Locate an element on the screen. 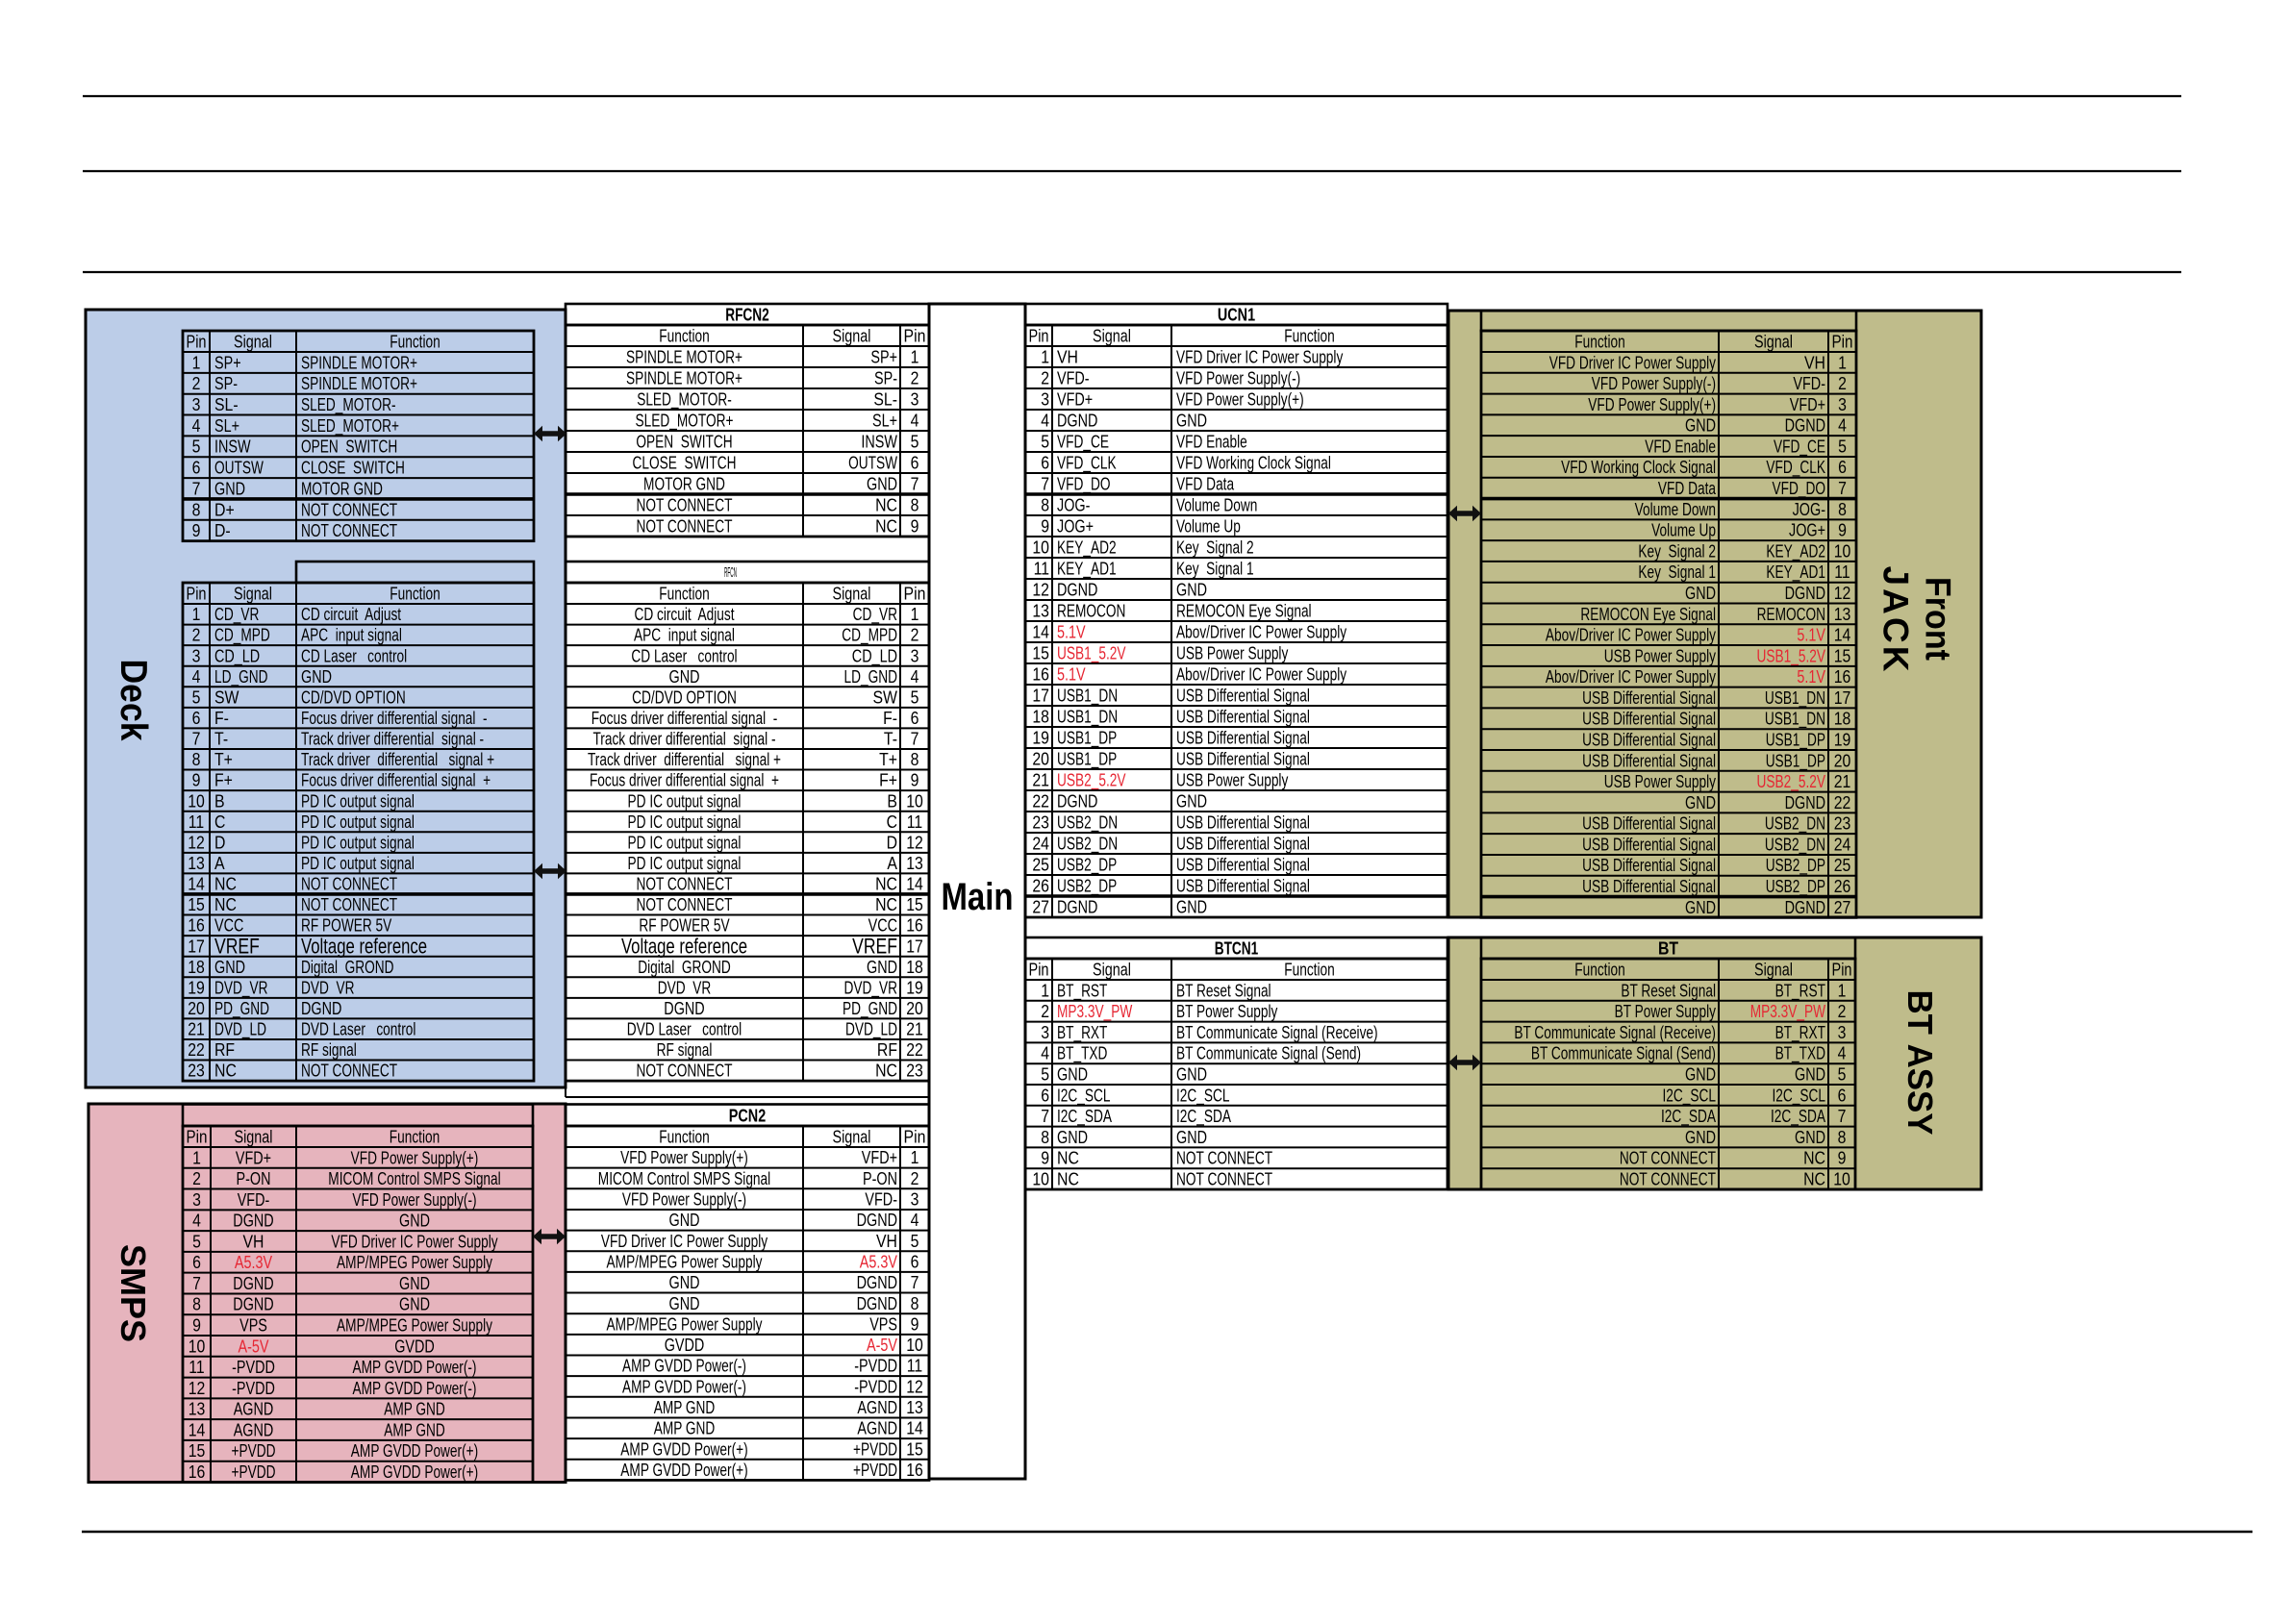  svg-text: GVDD is located at coordinates (685, 1345).